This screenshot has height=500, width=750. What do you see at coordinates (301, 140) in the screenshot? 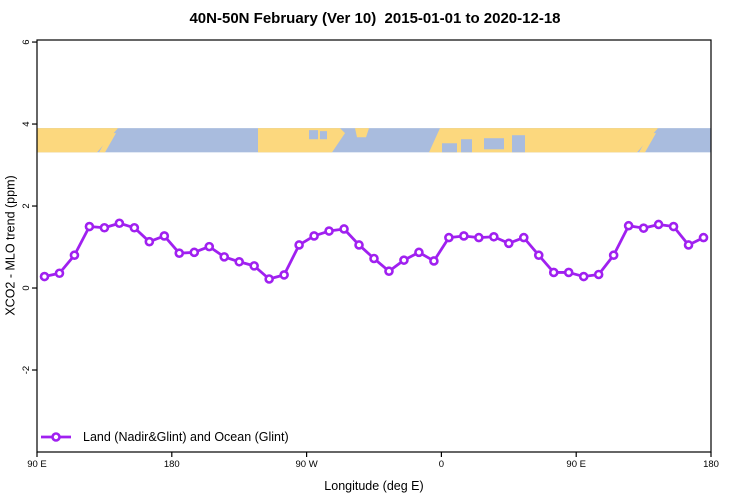
I see `map-land-north-america` at bounding box center [301, 140].